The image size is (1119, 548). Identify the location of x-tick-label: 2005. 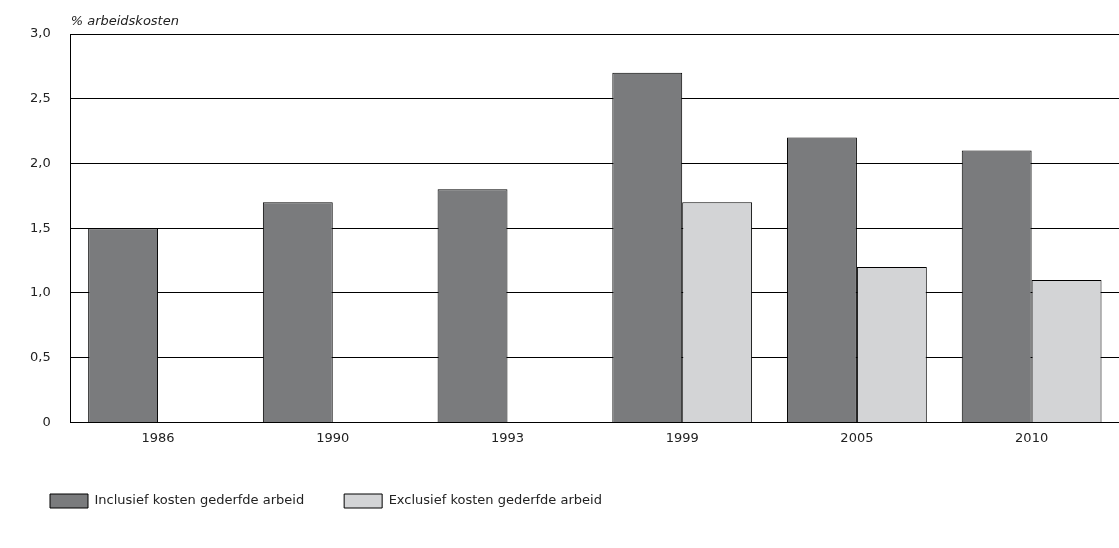
(857, 437).